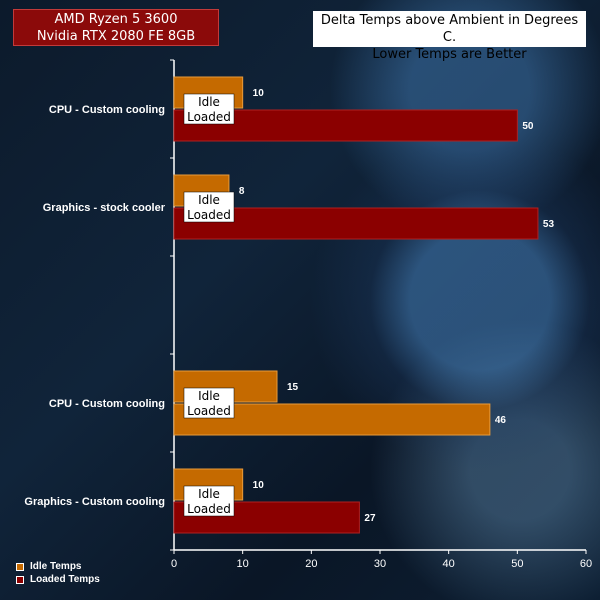 This screenshot has height=600, width=600. I want to click on legend-item-idle: Idle Temps, so click(58, 566).